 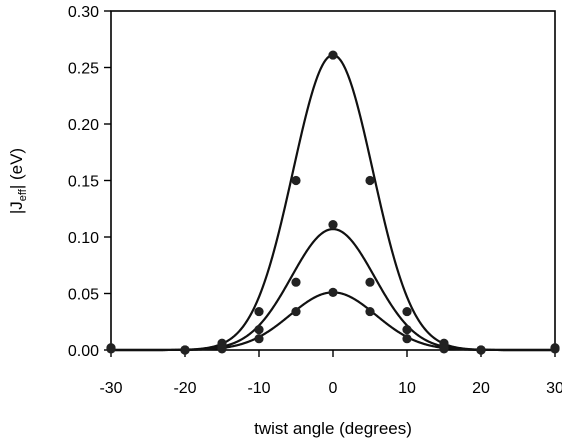 What do you see at coordinates (16, 168) in the screenshot?
I see `y-axis-title-suffix: | (eV)` at bounding box center [16, 168].